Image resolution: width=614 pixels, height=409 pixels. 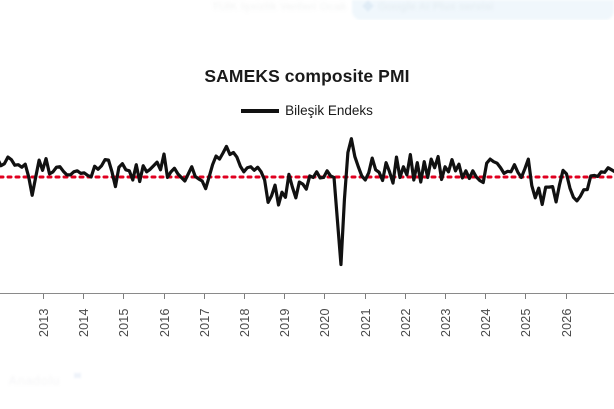 I want to click on x-axis-tick-label-2022: 2022, so click(x=405, y=322).